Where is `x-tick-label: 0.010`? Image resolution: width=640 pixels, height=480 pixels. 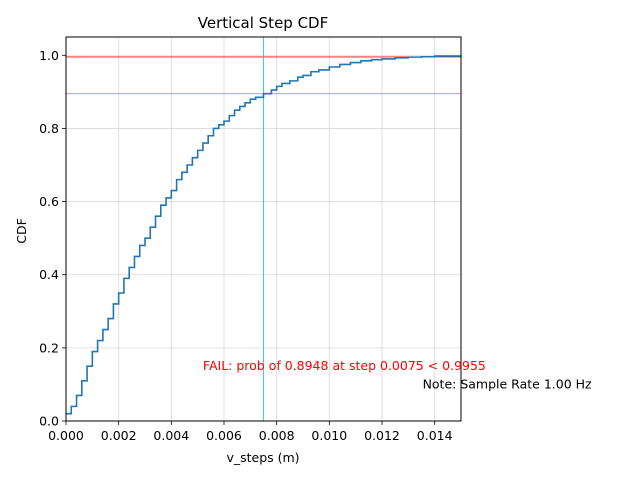 x-tick-label: 0.010 is located at coordinates (329, 435).